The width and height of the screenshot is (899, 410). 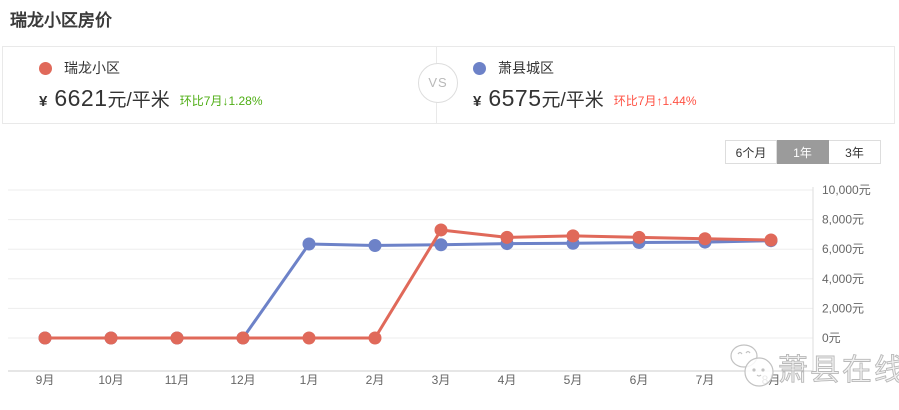 What do you see at coordinates (477, 101) in the screenshot?
I see `right-currency-symbol: ¥` at bounding box center [477, 101].